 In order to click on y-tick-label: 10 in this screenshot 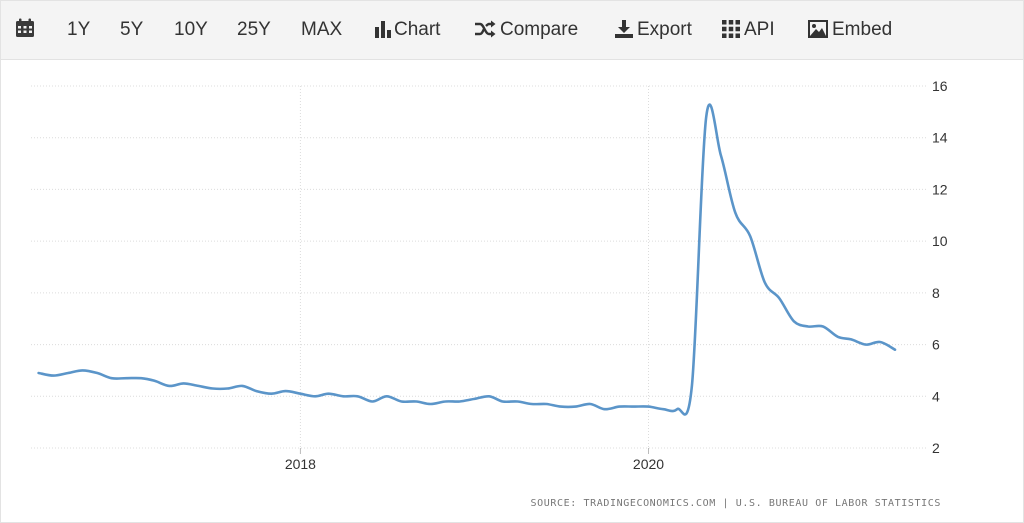, I will do `click(940, 241)`.